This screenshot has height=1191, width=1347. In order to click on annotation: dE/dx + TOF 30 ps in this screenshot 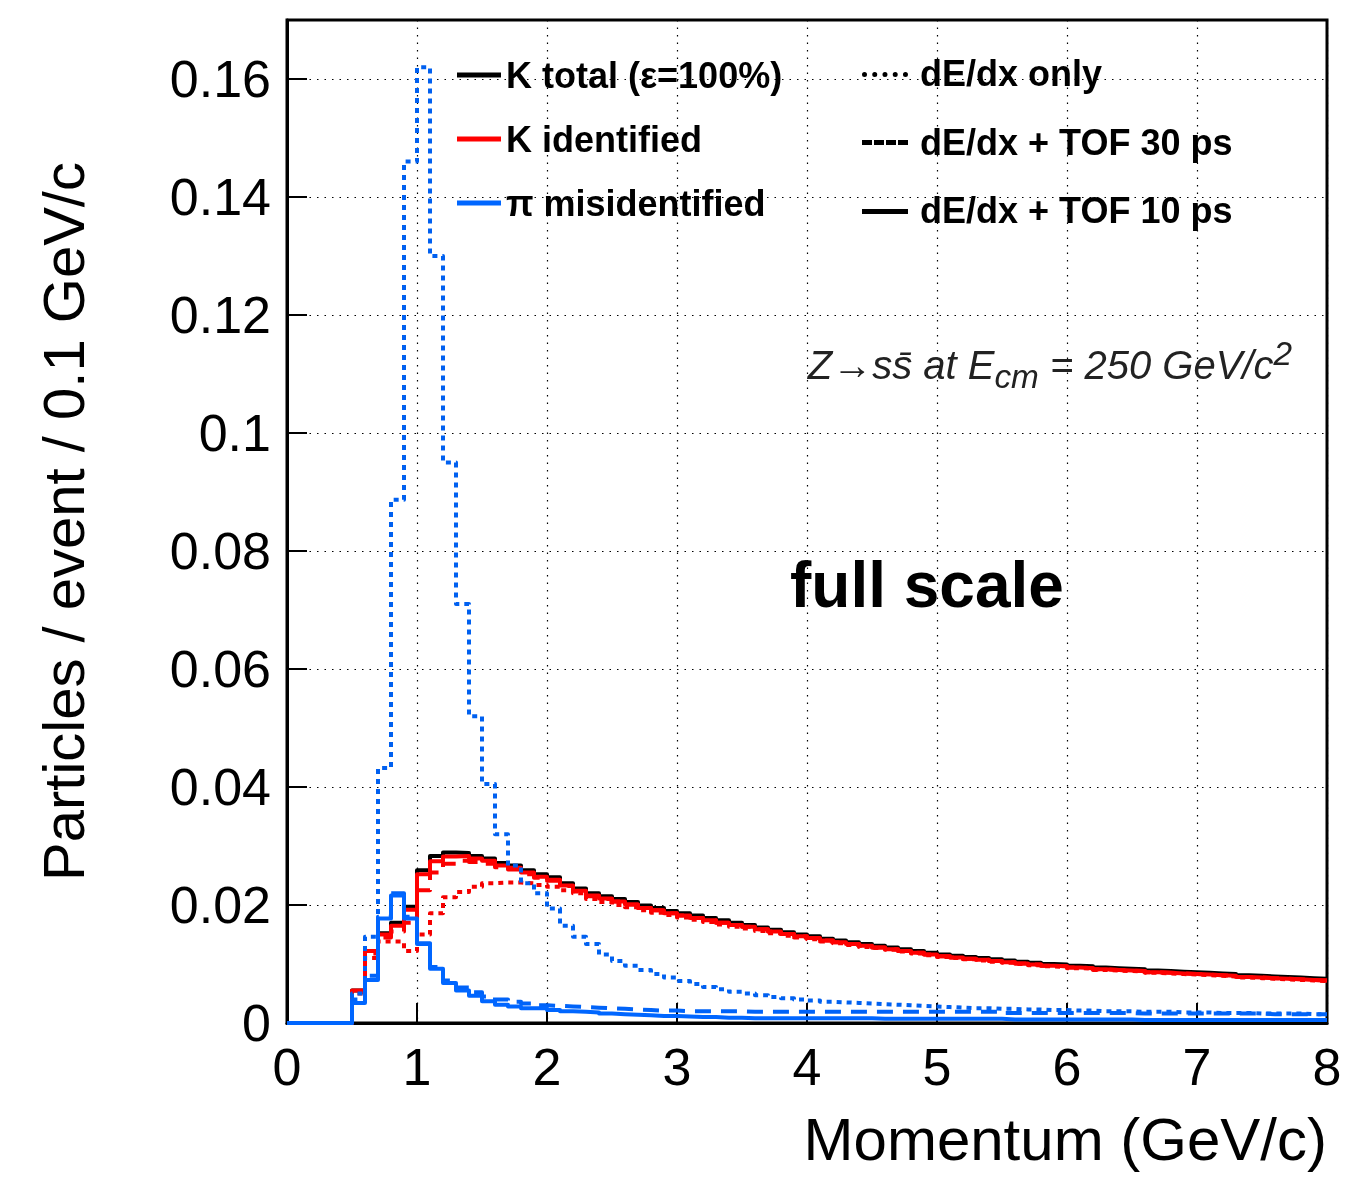, I will do `click(1076, 142)`.